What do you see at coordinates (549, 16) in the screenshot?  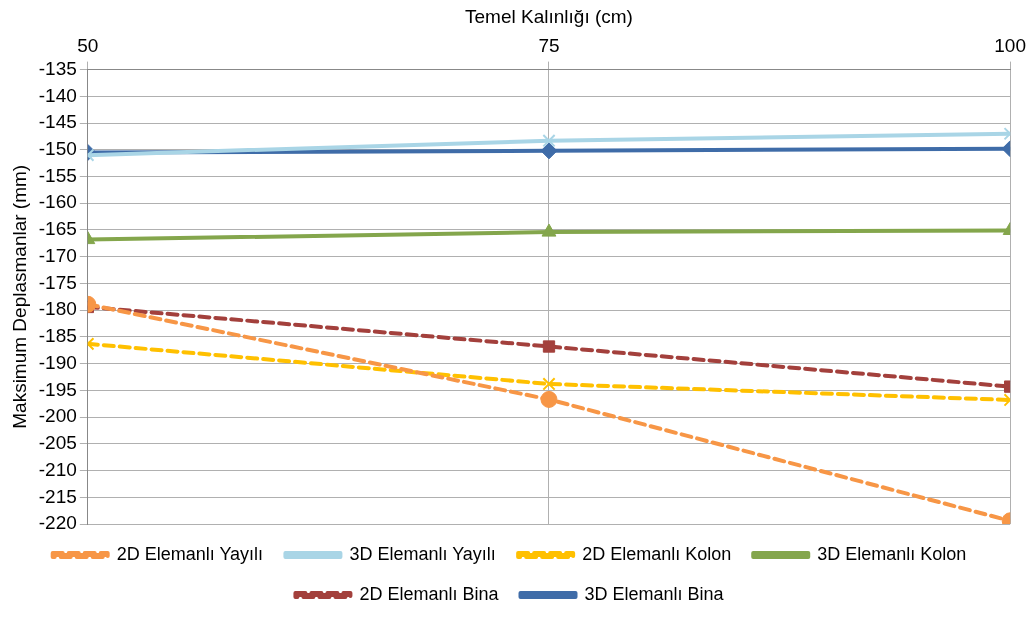 I see `x-axis-title: Temel Kalınlığı (cm)` at bounding box center [549, 16].